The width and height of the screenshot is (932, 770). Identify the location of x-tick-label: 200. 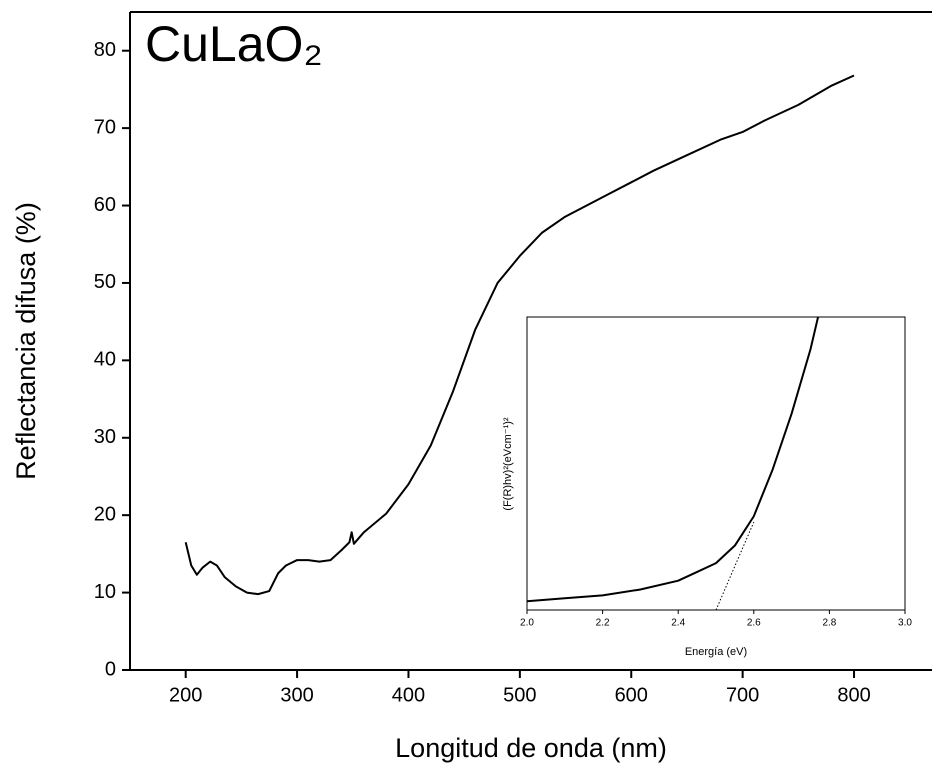
(185, 695).